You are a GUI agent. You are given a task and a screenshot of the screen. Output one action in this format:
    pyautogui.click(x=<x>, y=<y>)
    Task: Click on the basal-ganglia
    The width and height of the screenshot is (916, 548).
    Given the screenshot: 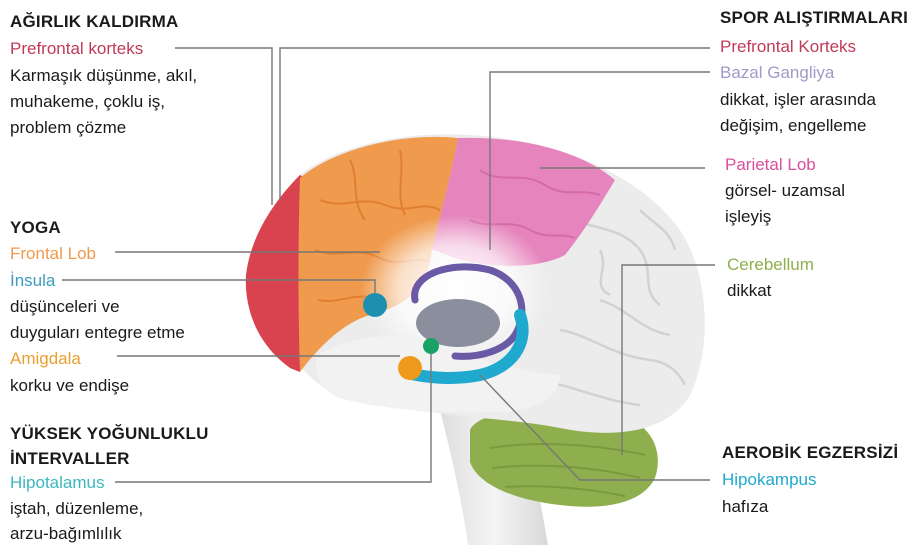 What is the action you would take?
    pyautogui.click(x=458, y=323)
    